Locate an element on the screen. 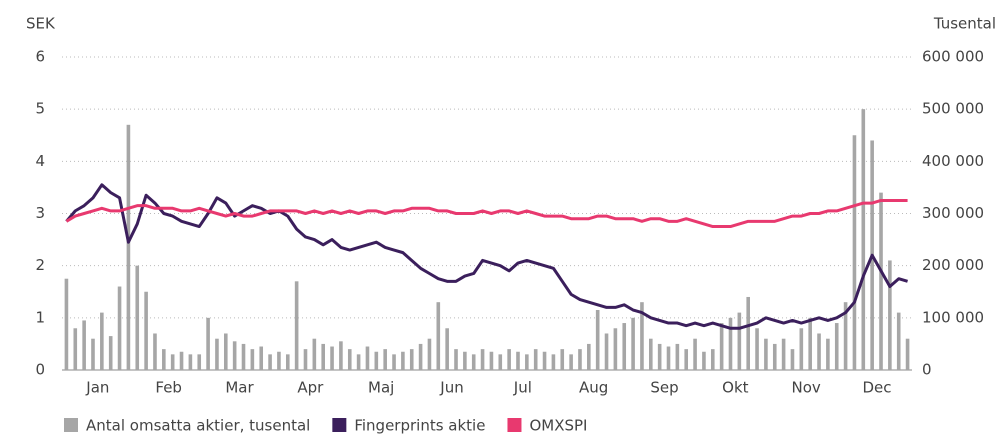  y2-axis-label: Tusental is located at coordinates (964, 24).